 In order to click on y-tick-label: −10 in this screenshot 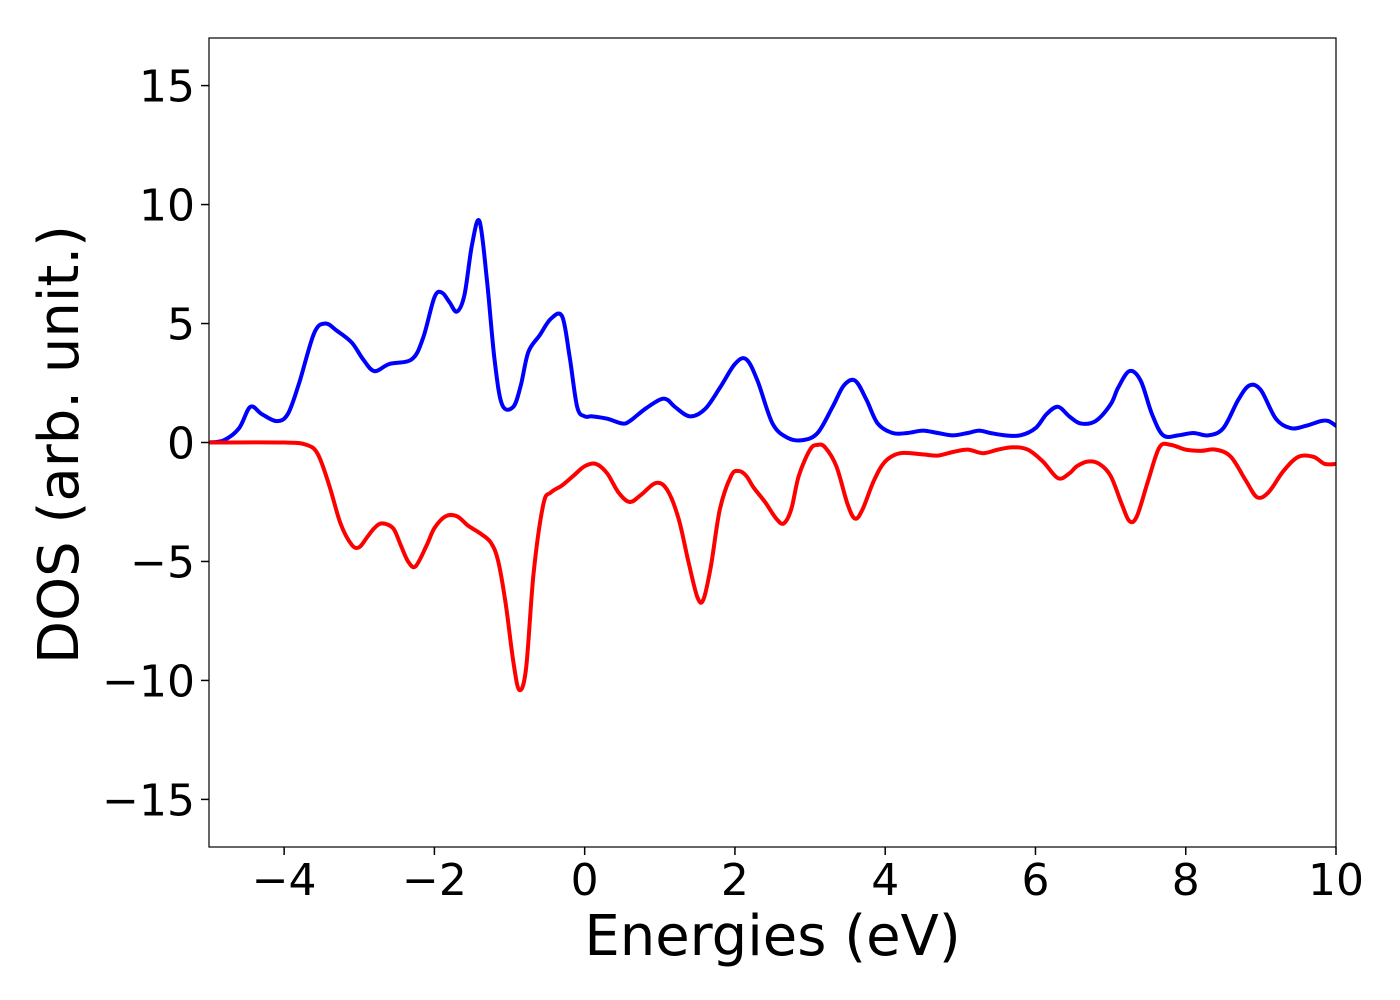, I will do `click(148, 681)`.